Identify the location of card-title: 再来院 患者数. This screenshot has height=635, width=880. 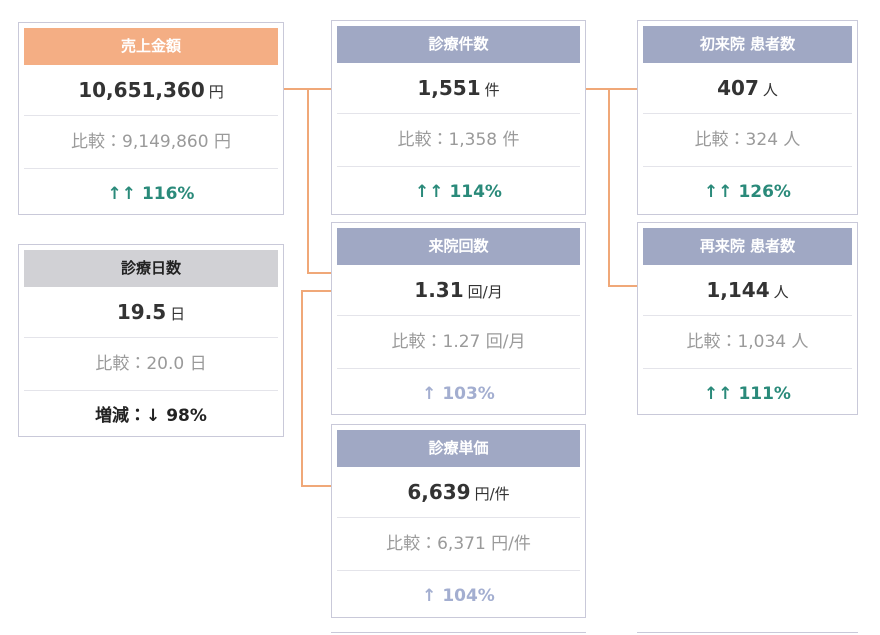
(747, 246).